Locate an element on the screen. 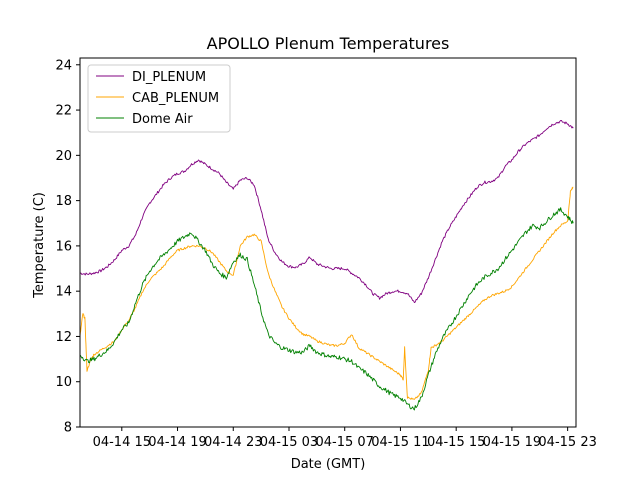 This screenshot has width=640, height=480. x-tick-label: 04-14 15 is located at coordinates (122, 442).